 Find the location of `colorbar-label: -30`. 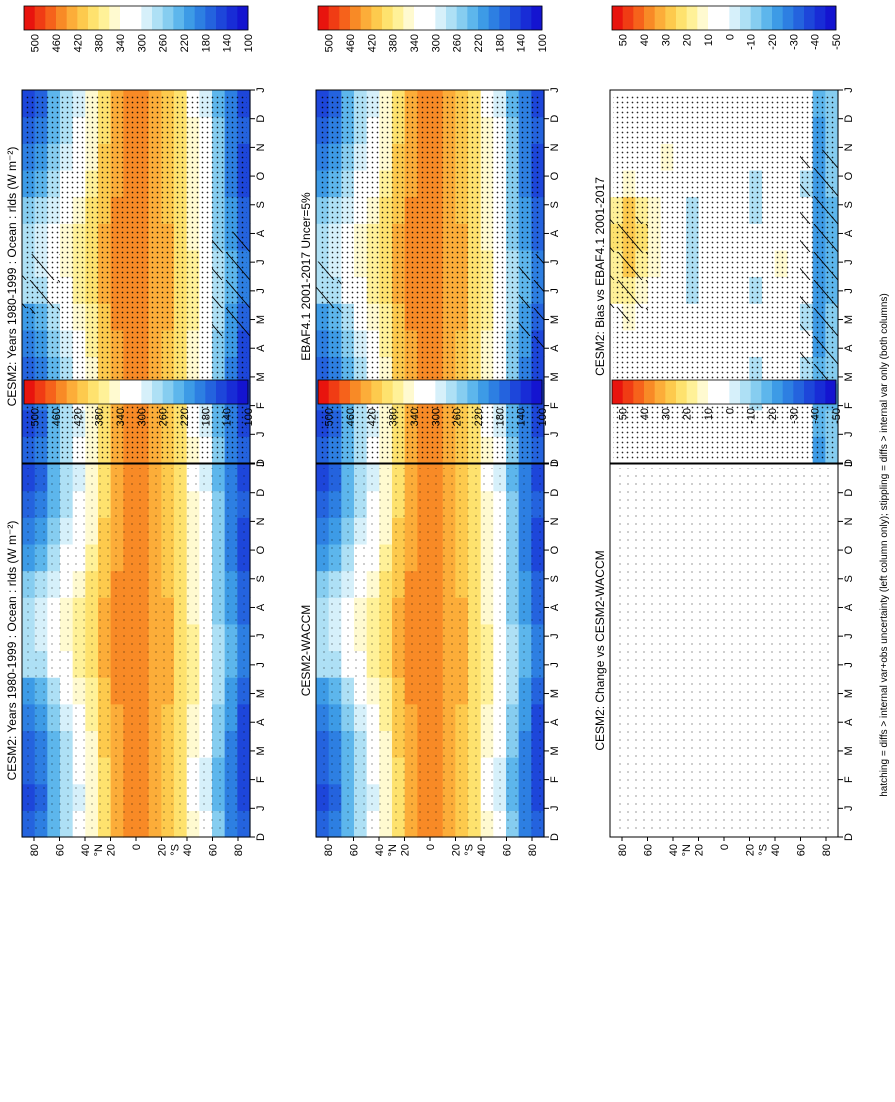

colorbar-label: -30 is located at coordinates (794, 416).